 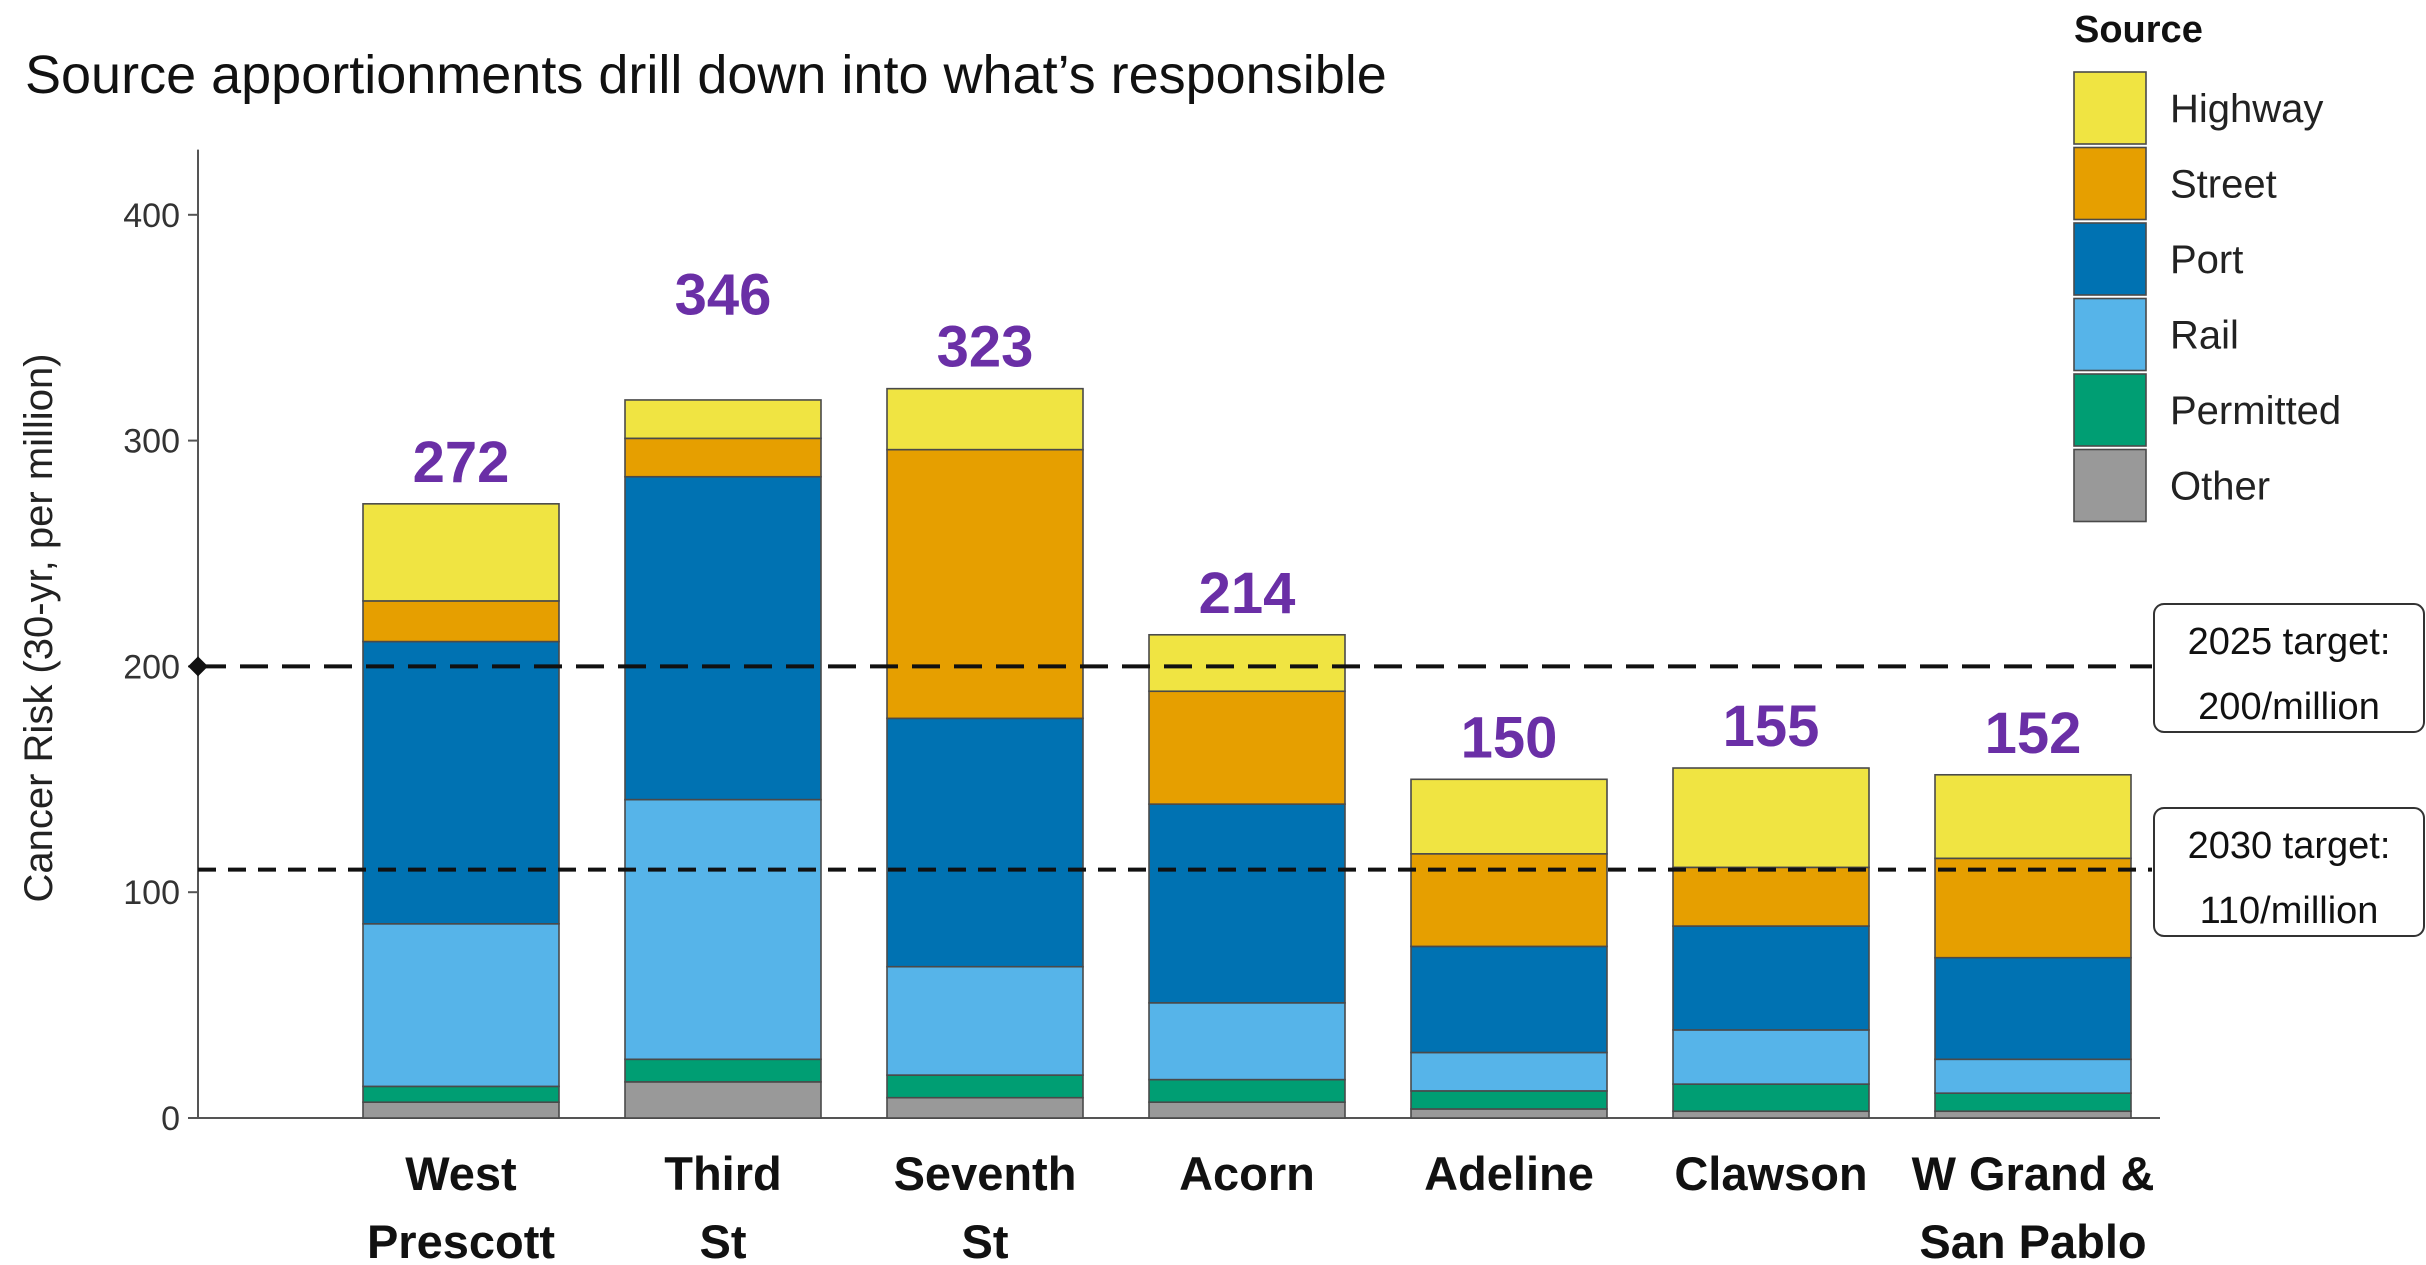 What do you see at coordinates (2110, 410) in the screenshot?
I see `legend-swatch-permitted` at bounding box center [2110, 410].